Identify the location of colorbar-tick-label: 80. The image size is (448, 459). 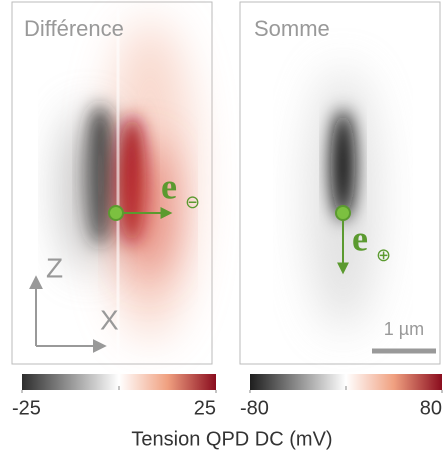
(431, 408).